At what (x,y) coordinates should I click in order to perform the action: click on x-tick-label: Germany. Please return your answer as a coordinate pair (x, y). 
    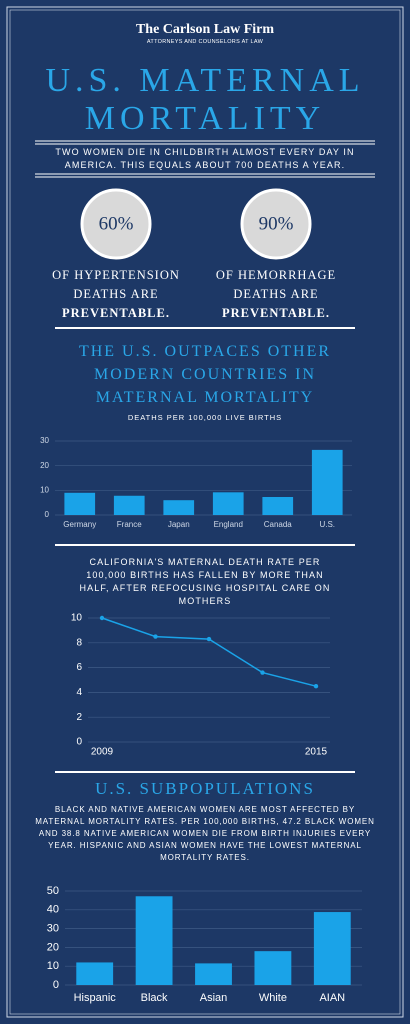
    Looking at the image, I should click on (79, 524).